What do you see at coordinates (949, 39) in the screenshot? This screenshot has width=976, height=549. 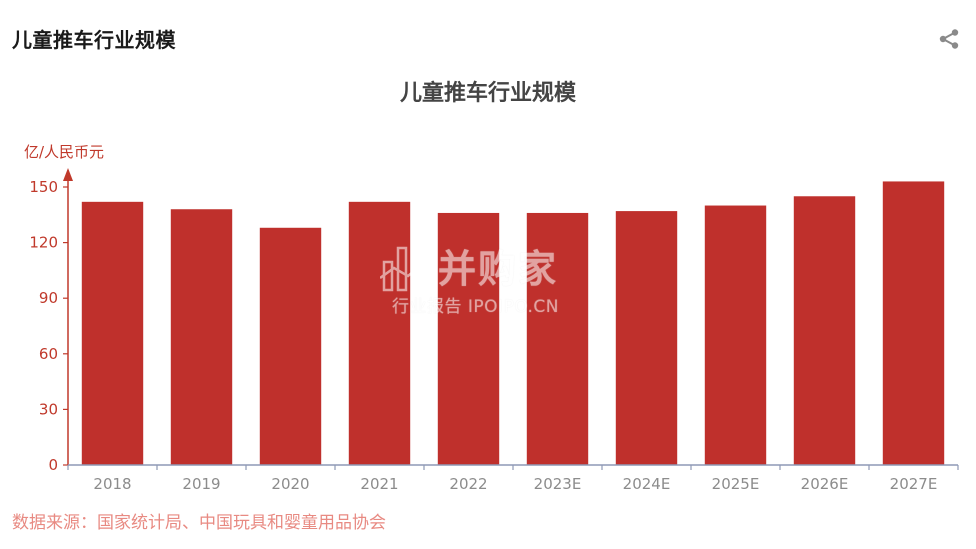 I see `share-icon` at bounding box center [949, 39].